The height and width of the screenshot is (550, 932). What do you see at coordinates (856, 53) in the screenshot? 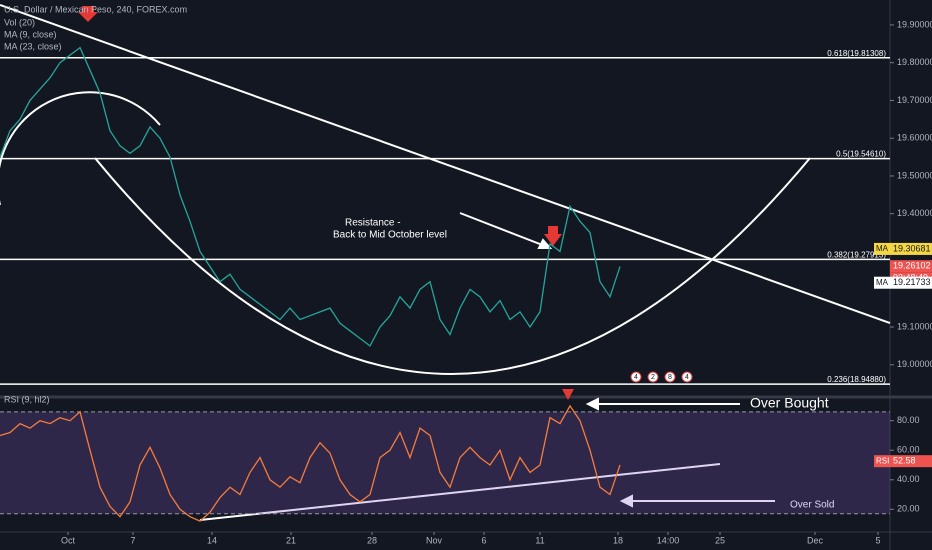
I see `fib-label: 0.618(19.81308)` at bounding box center [856, 53].